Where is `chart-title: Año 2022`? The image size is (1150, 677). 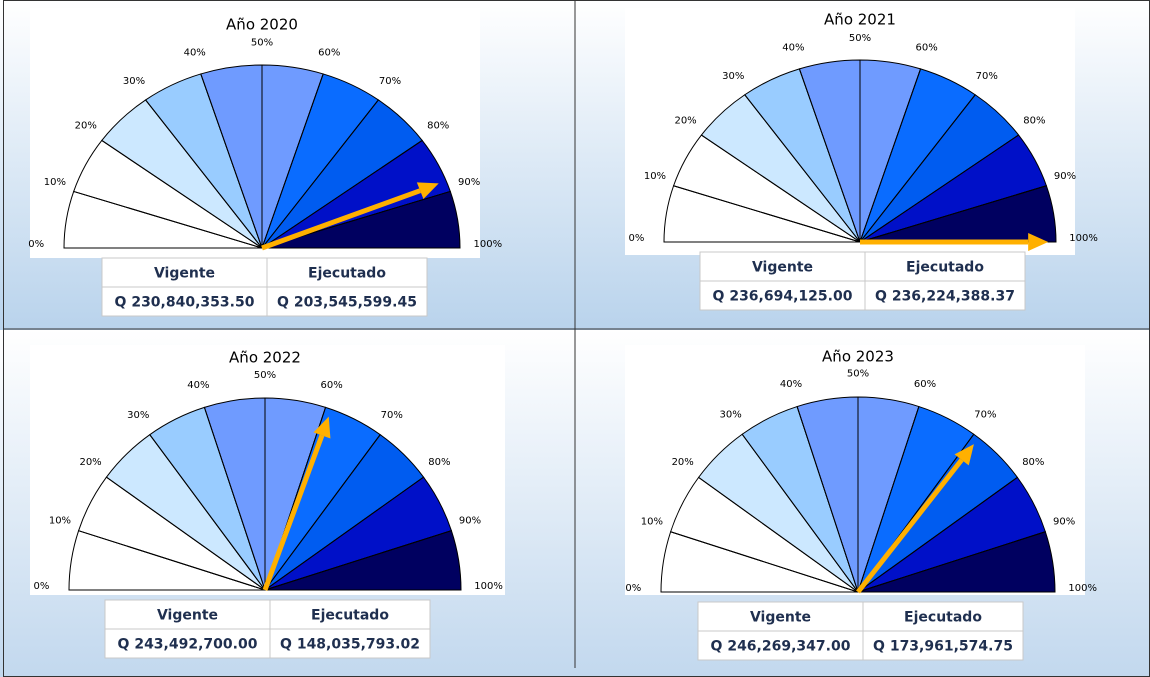 chart-title: Año 2022 is located at coordinates (265, 358).